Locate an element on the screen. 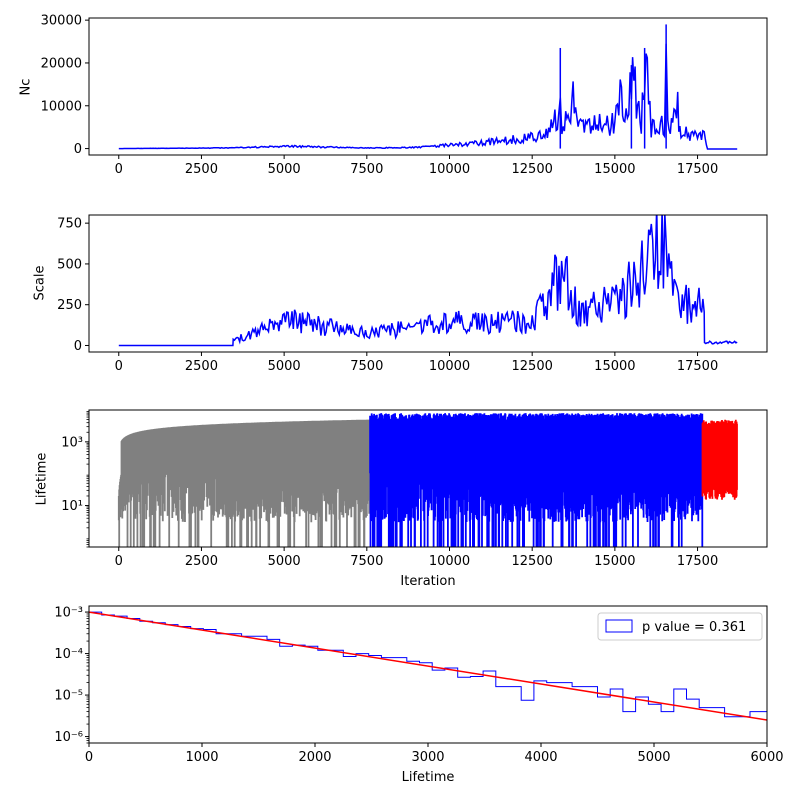 The image size is (800, 800). y-tick-label: 10⁻⁶ is located at coordinates (68, 737).